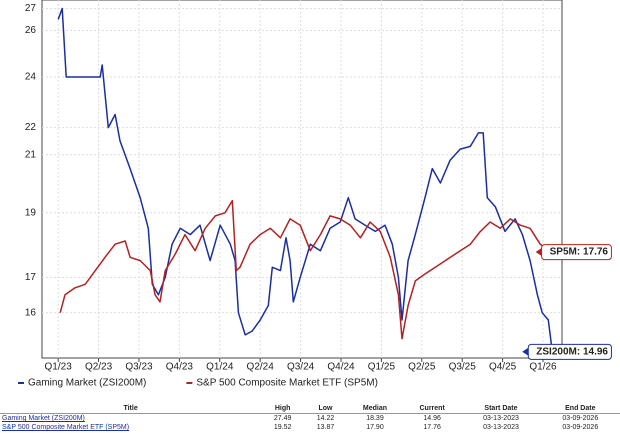 The height and width of the screenshot is (439, 620). Describe the element at coordinates (301, 367) in the screenshot. I see `x-tick-label: Q3/24` at that location.